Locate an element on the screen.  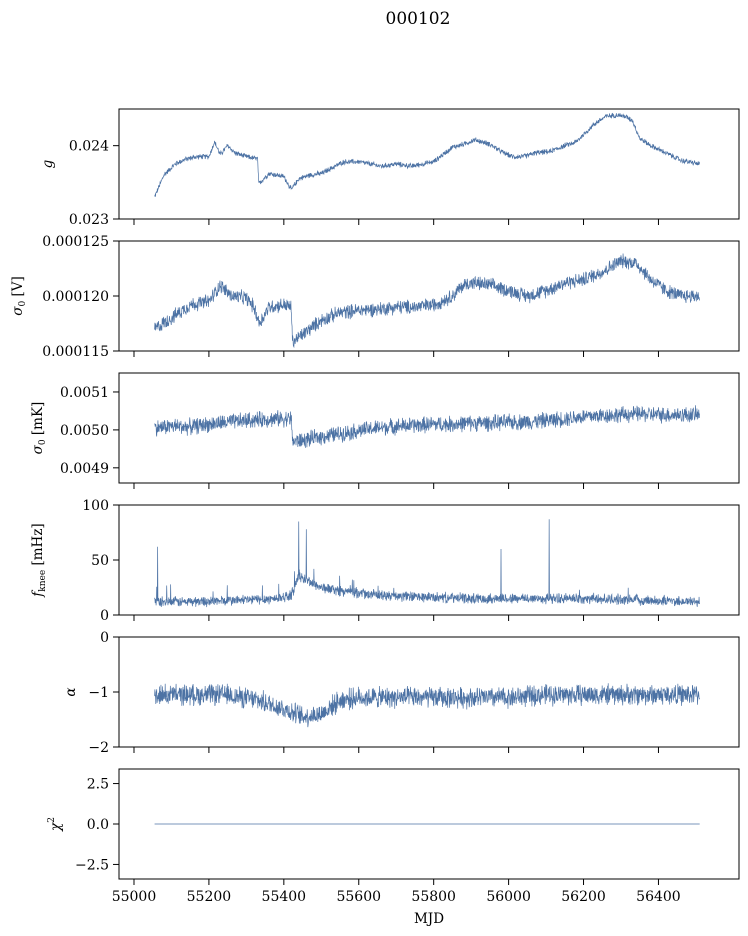
y-tick-label: −2.5 is located at coordinates (92, 865).